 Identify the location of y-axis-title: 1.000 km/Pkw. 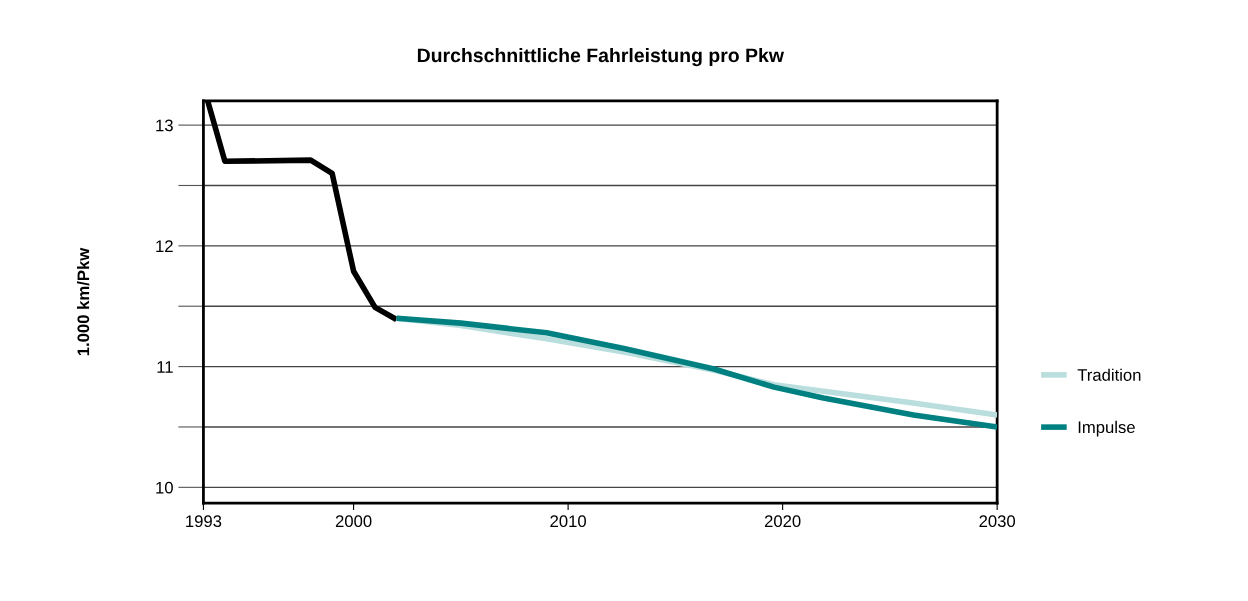
(83, 301).